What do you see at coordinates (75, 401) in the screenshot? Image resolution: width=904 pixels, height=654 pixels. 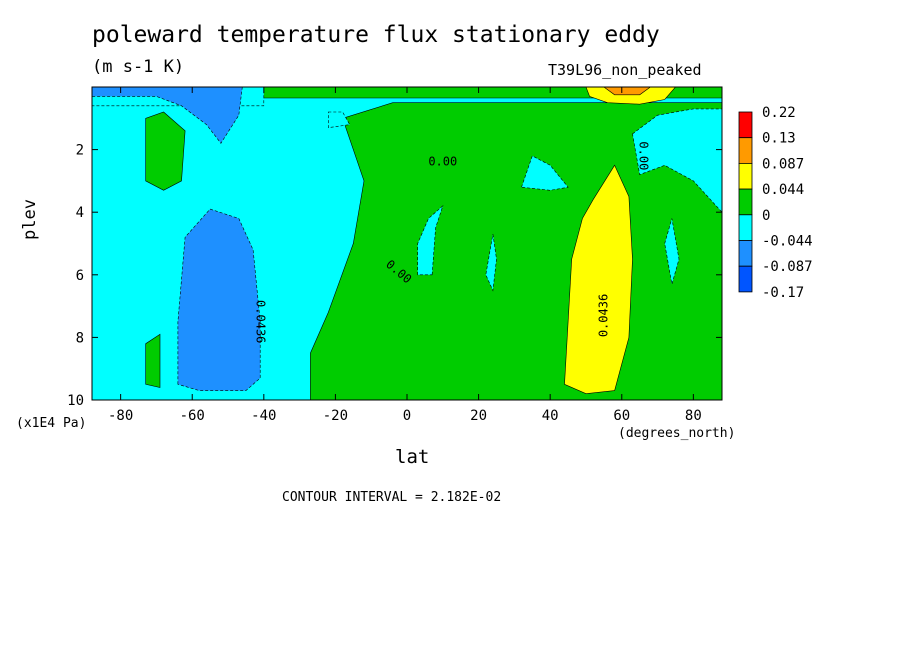 I see `y-tick-label: 10` at bounding box center [75, 401].